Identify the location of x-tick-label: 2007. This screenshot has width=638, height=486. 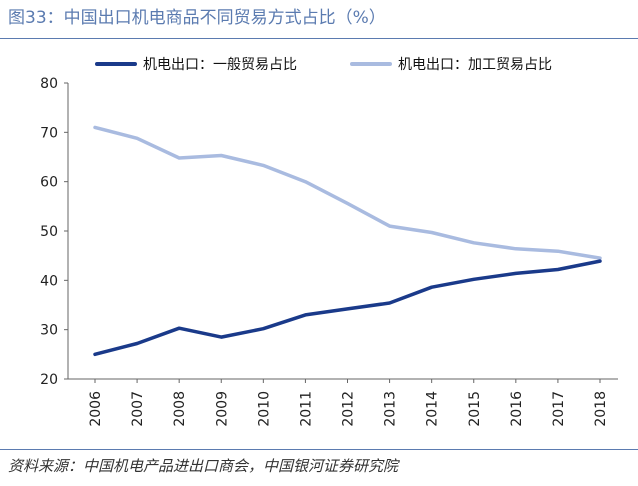
(138, 409).